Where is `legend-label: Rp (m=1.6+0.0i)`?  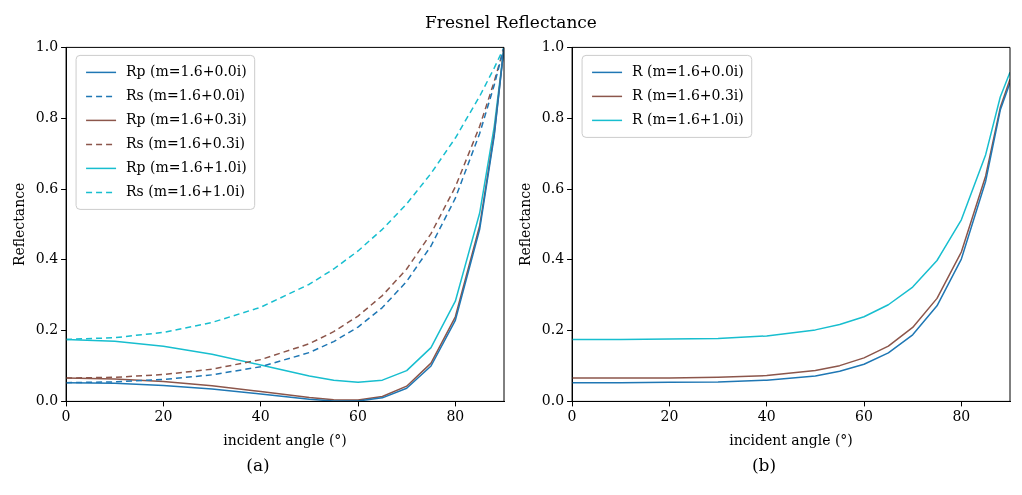
legend-label: Rp (m=1.6+0.0i) is located at coordinates (186, 71).